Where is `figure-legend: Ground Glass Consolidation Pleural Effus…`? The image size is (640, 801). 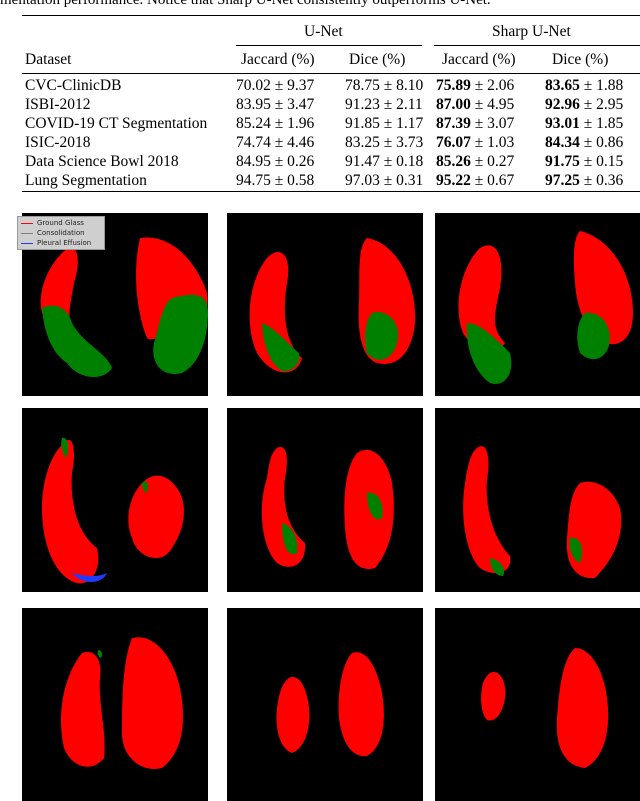
figure-legend: Ground Glass Consolidation Pleural Effus… is located at coordinates (61, 233).